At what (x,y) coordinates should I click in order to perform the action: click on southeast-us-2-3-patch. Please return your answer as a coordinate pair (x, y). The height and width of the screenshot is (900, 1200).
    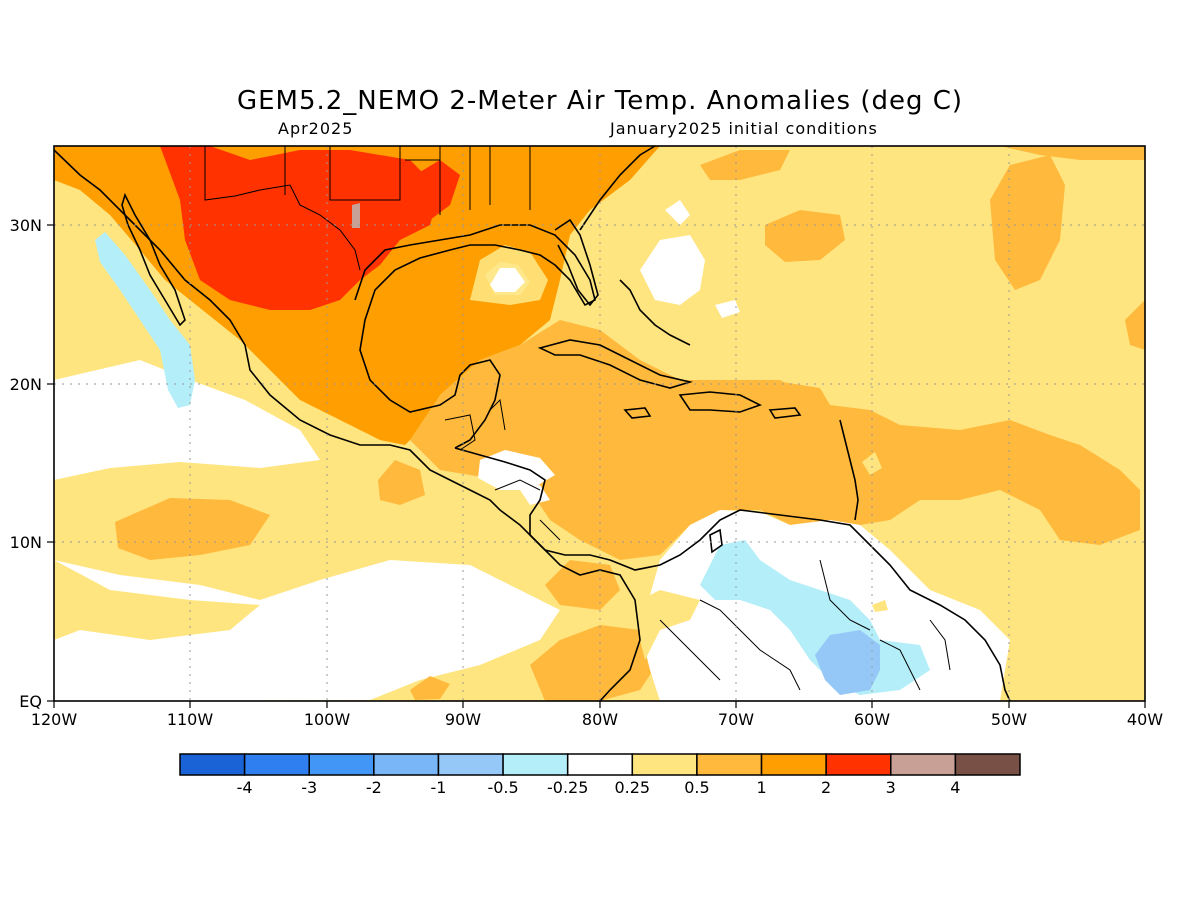
    Looking at the image, I should click on (437, 190).